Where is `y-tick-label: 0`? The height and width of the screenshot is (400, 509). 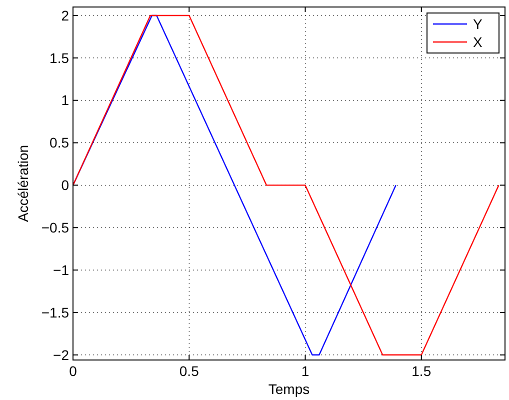
y-tick-label: 0 is located at coordinates (65, 185).